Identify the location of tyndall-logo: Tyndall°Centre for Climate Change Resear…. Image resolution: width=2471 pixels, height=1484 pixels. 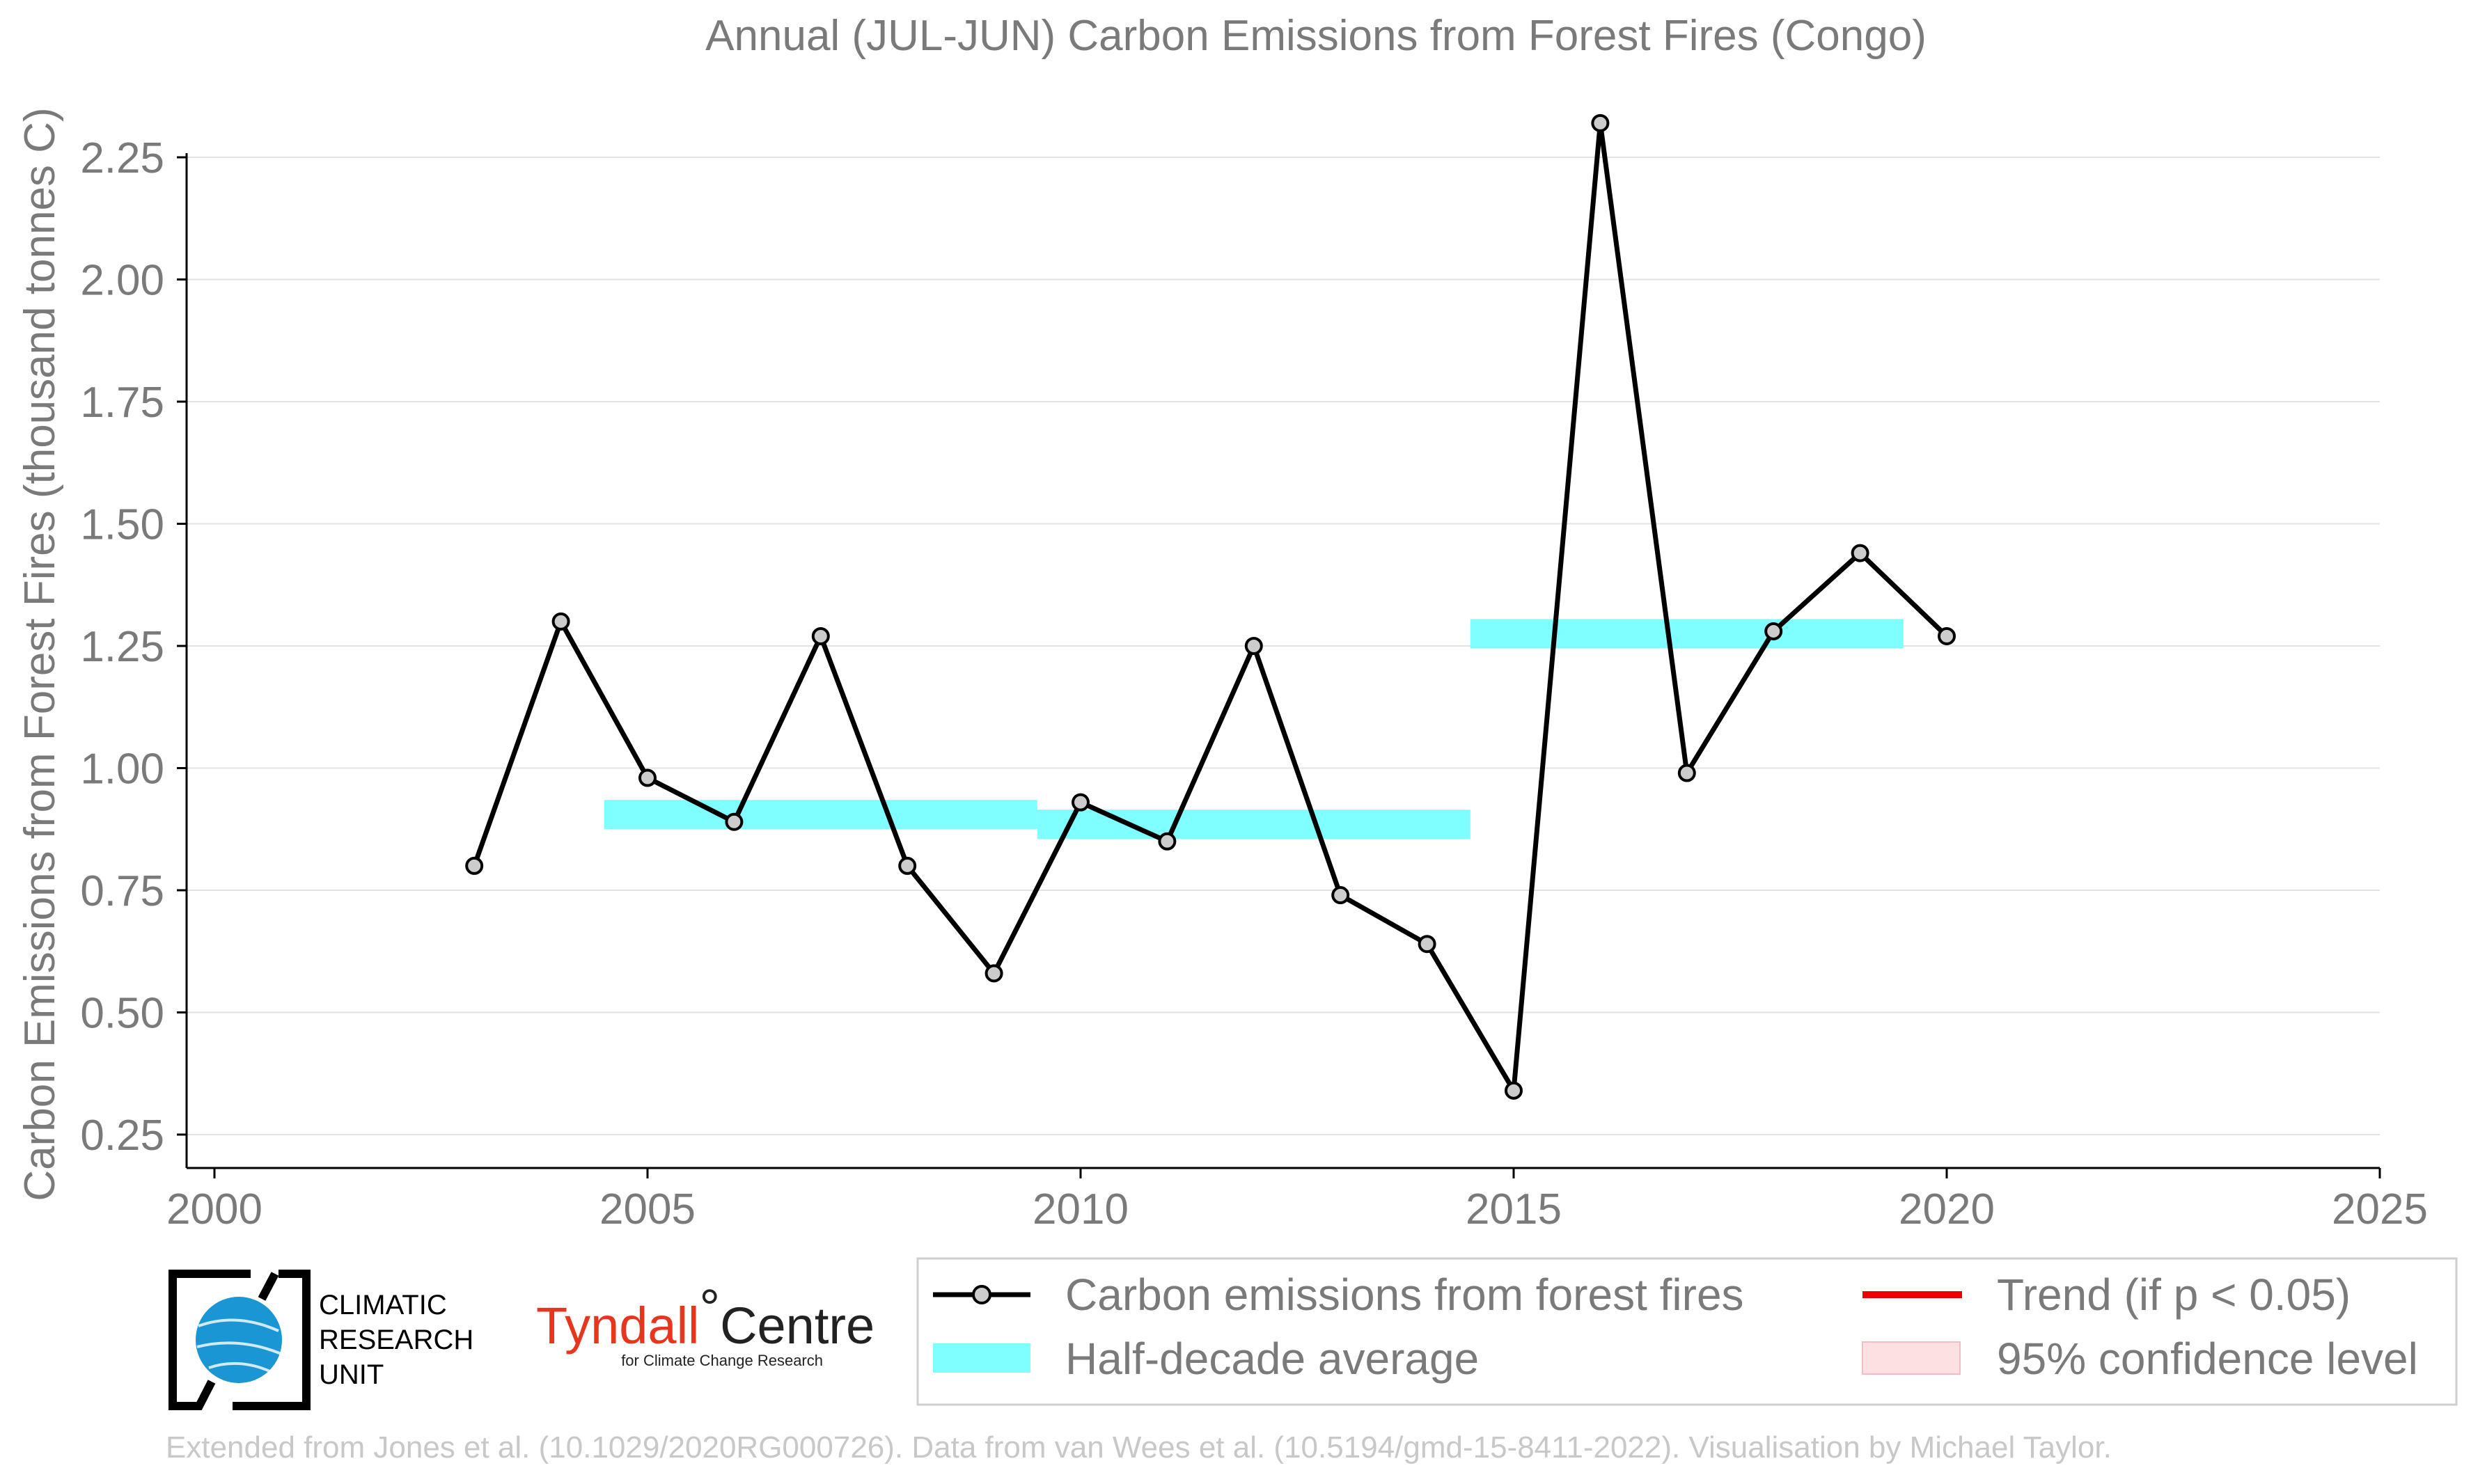
(705, 1324).